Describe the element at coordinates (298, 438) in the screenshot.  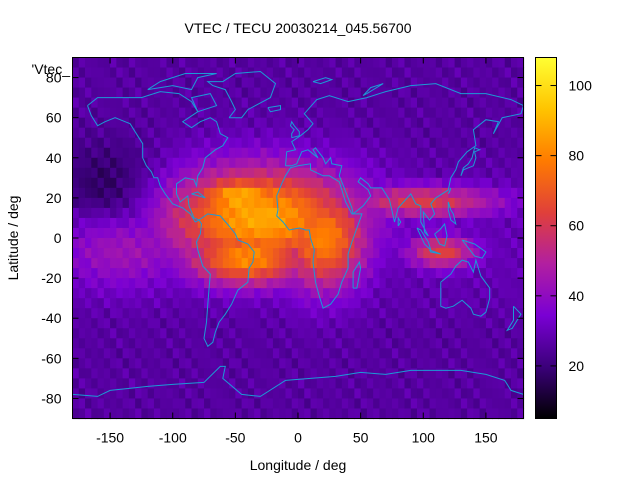
I see `x-tick-label: 0` at that location.